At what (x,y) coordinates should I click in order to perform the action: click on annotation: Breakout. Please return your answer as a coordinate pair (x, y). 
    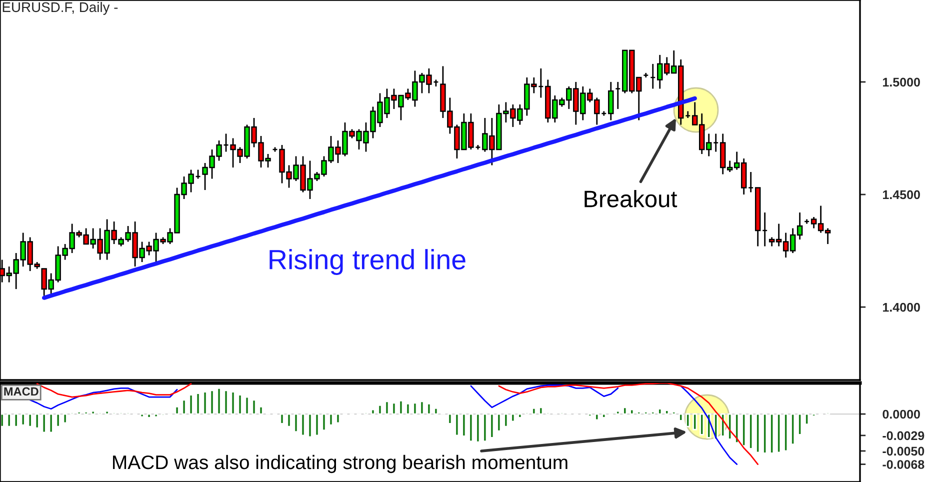
    Looking at the image, I should click on (631, 199).